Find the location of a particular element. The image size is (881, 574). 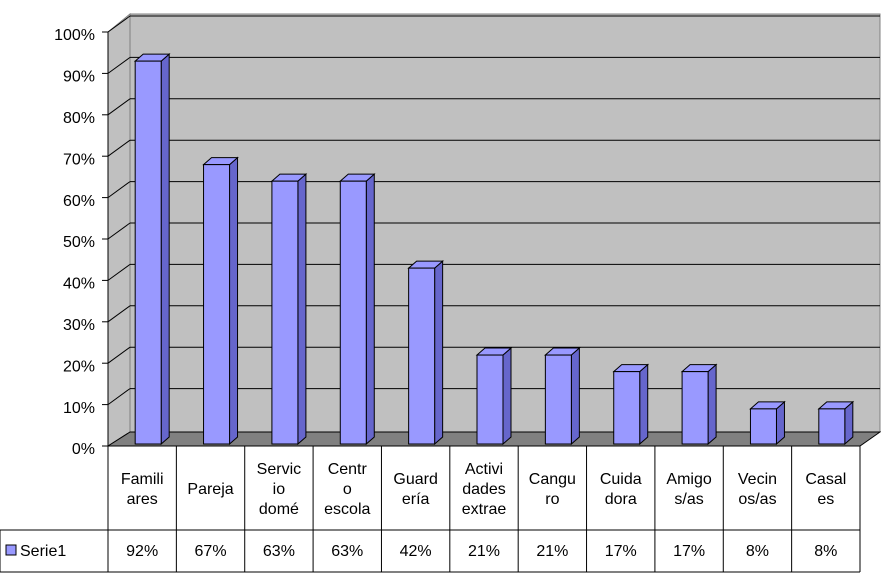

y-tick-label: 90% is located at coordinates (79, 77).